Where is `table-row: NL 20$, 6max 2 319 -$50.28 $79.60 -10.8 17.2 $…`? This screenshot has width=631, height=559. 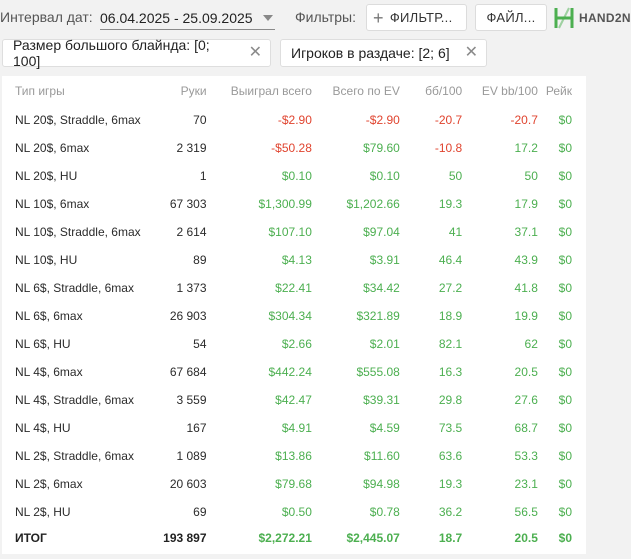 table-row: NL 20$, 6max 2 319 -$50.28 $79.60 -10.8 17.2 $… is located at coordinates (294, 148).